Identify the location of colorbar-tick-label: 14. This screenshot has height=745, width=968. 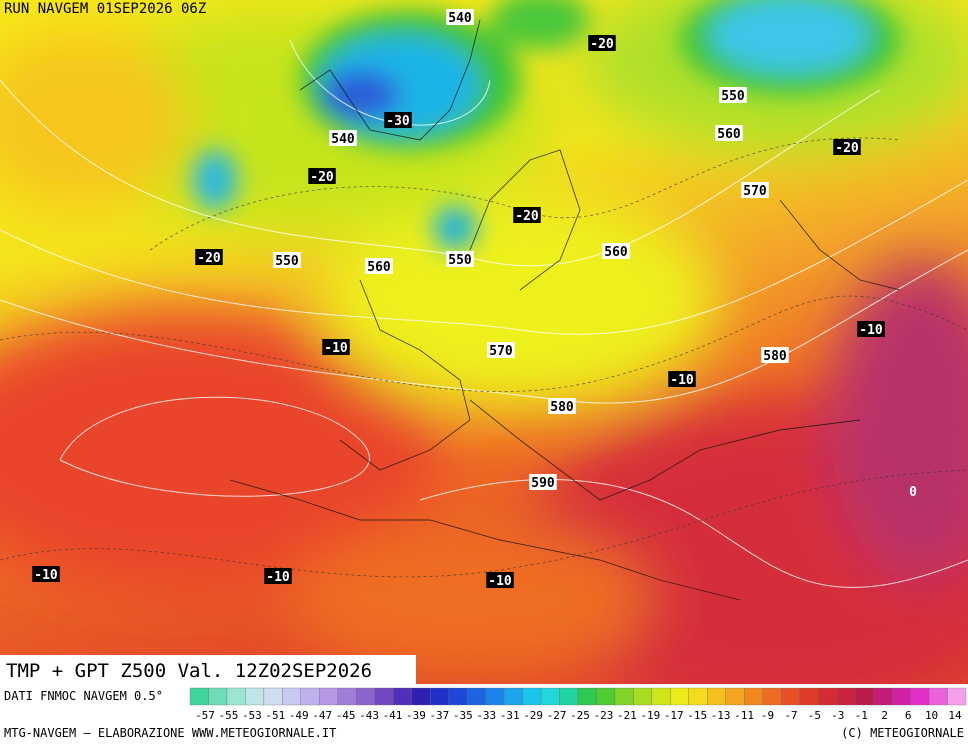
(955, 715).